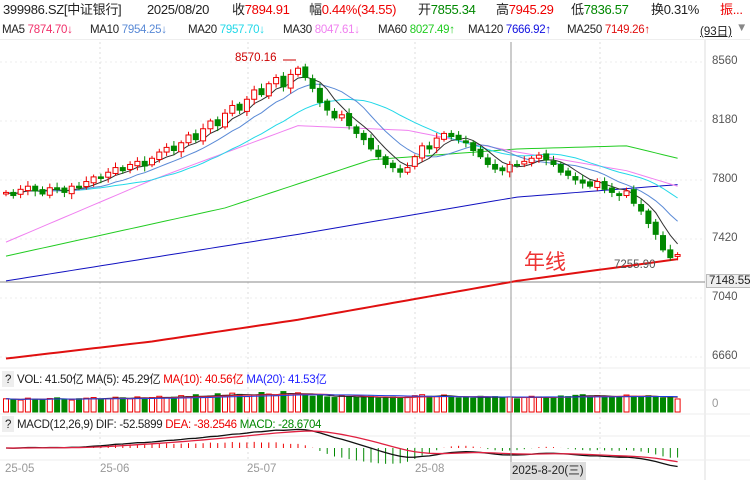 The image size is (750, 480). What do you see at coordinates (432, 30) in the screenshot?
I see `ma-value: 8027.49↑` at bounding box center [432, 30].